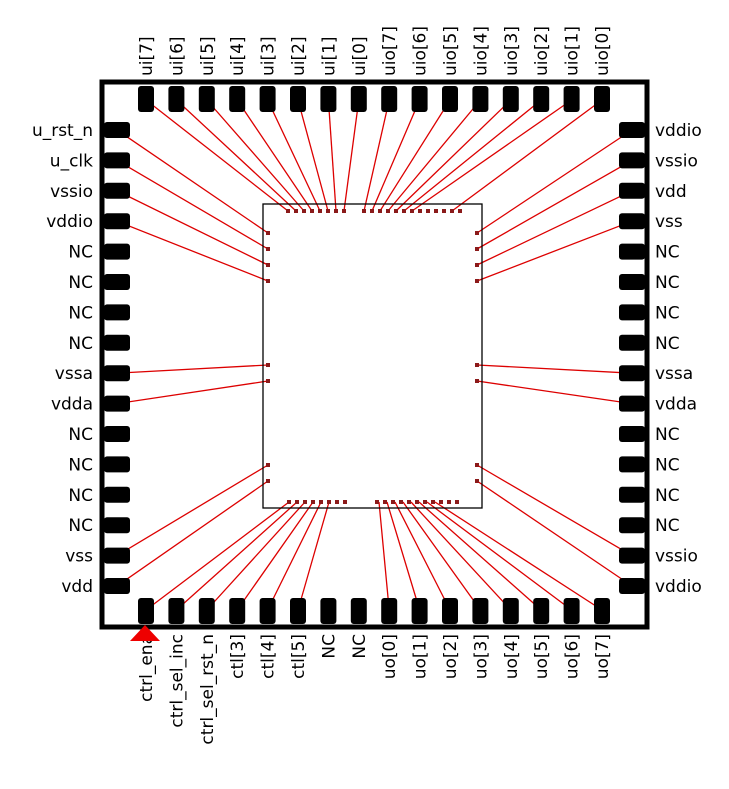 The width and height of the screenshot is (729, 789). What do you see at coordinates (421, 51) in the screenshot?
I see `top-pin-label: uio[6]` at bounding box center [421, 51].